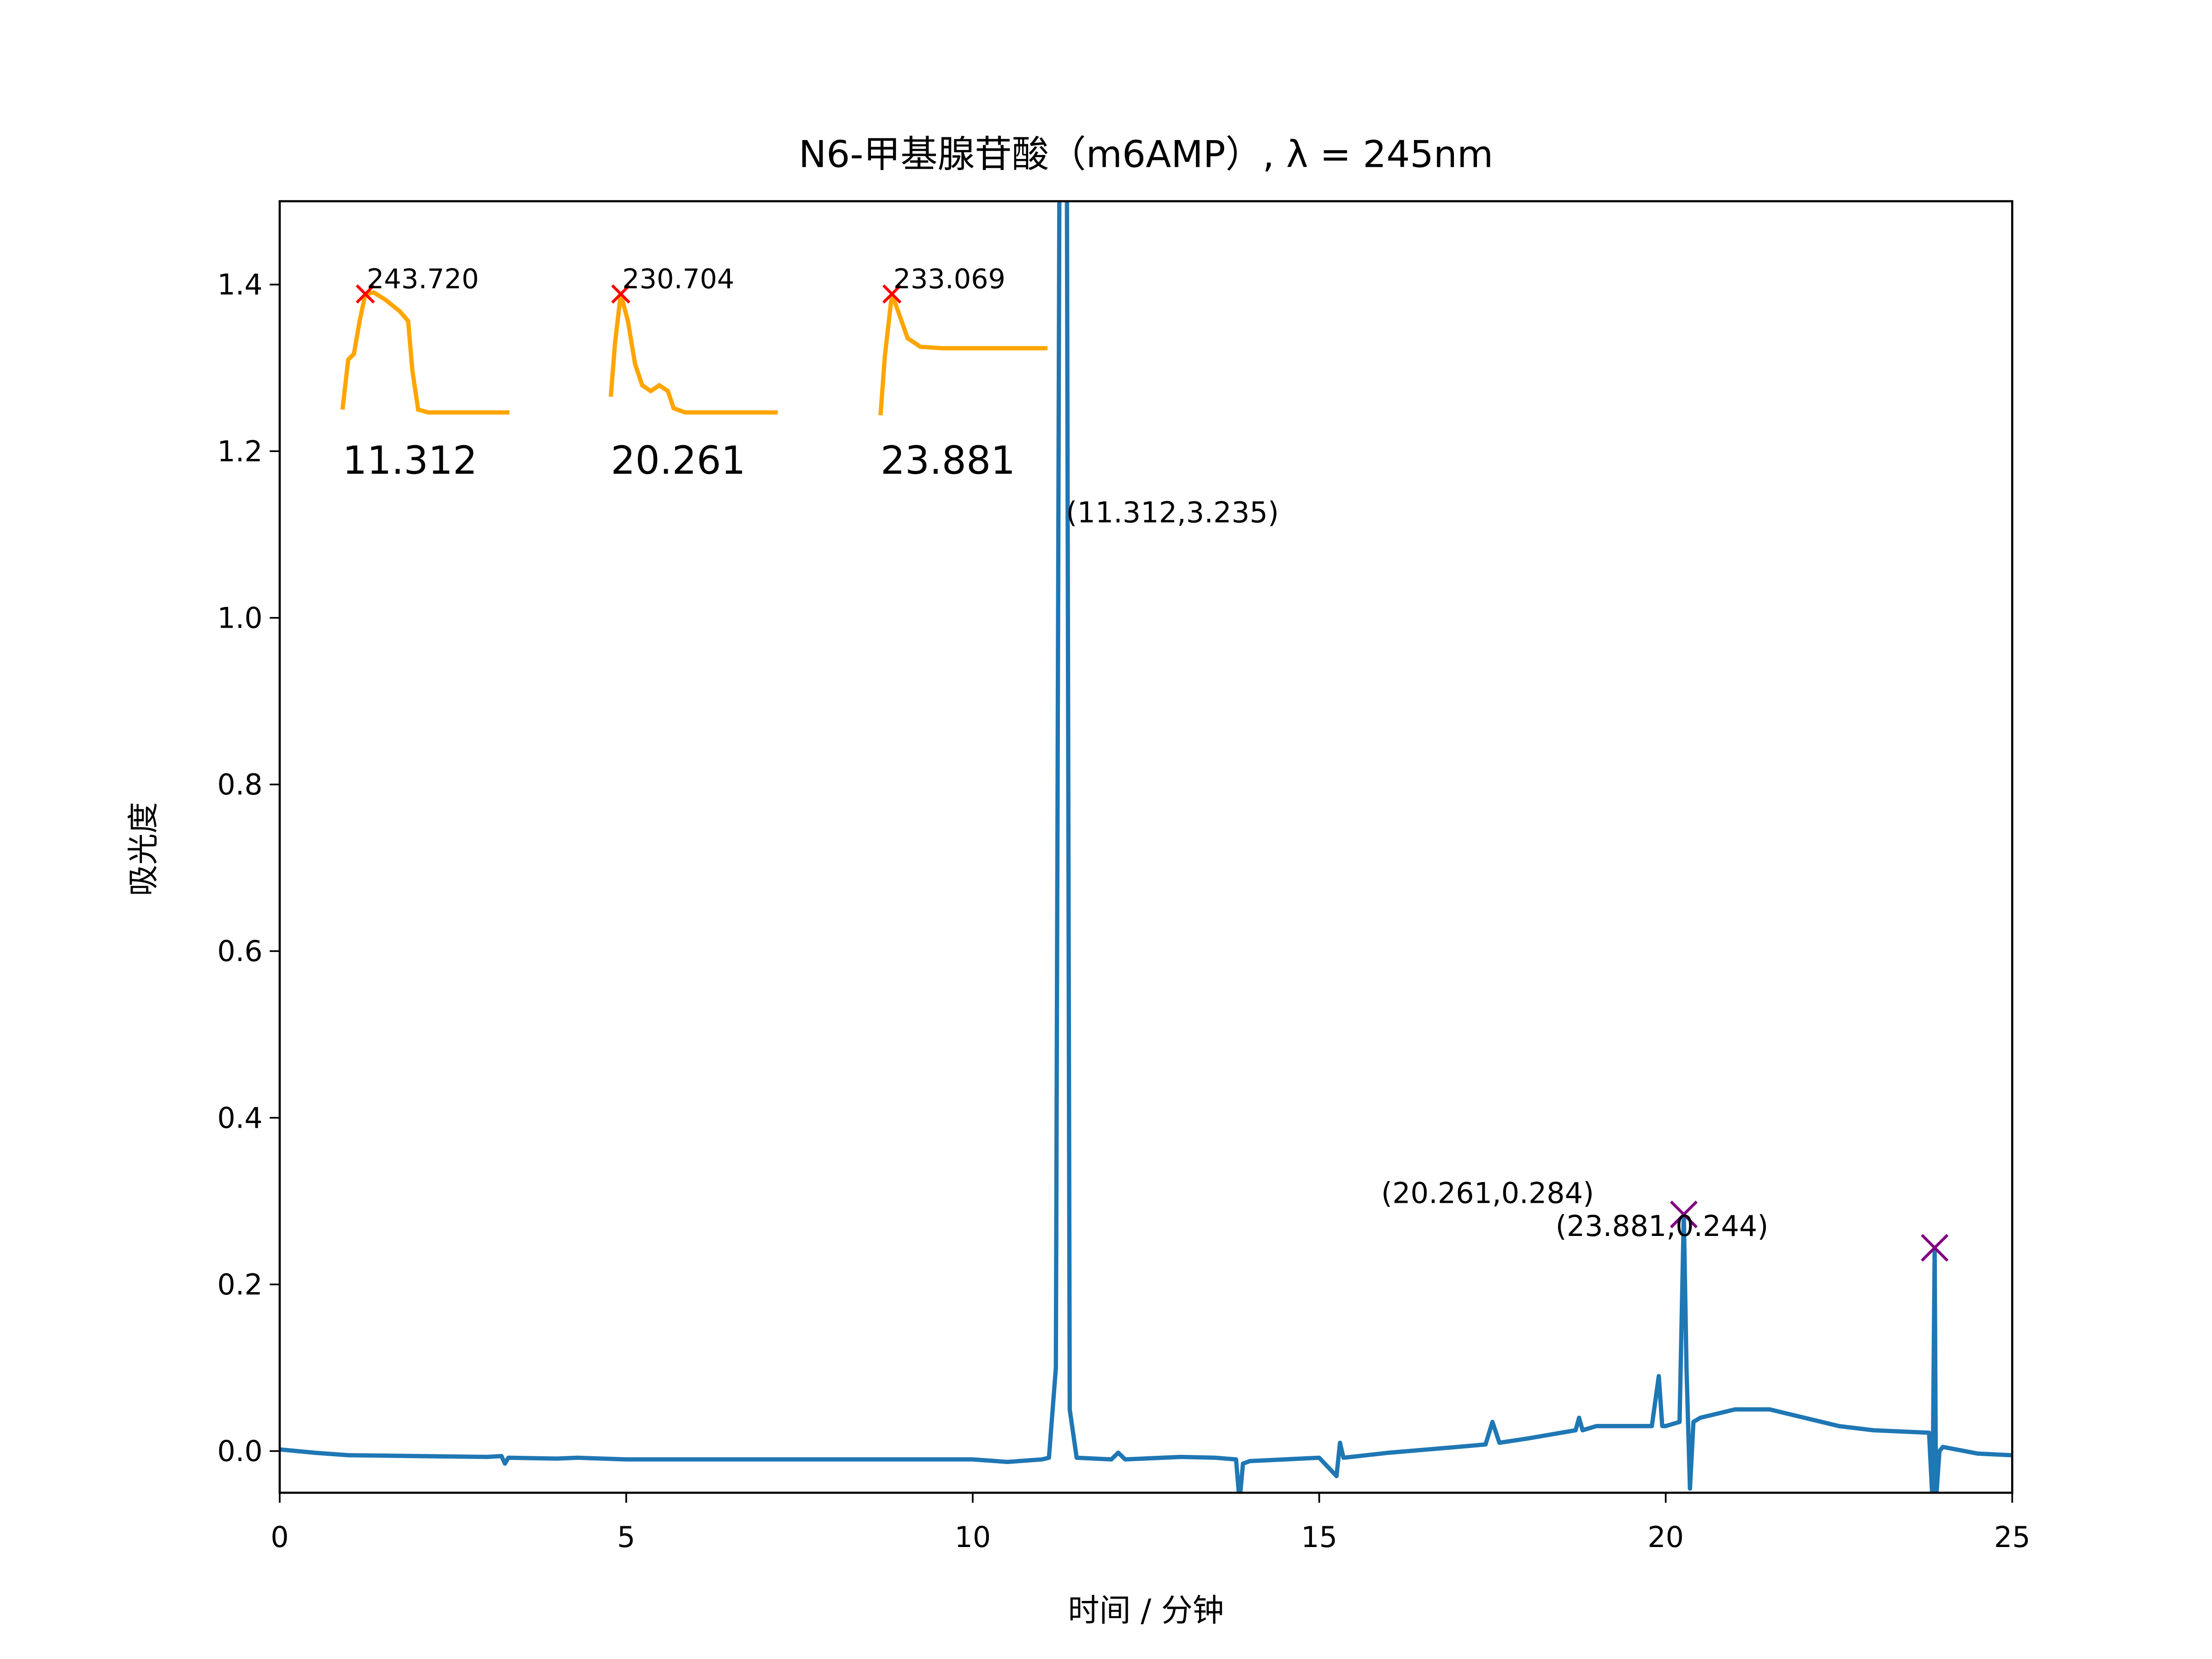 This screenshot has width=2212, height=1659. What do you see at coordinates (678, 460) in the screenshot?
I see `inset-time-label: 20.261` at bounding box center [678, 460].